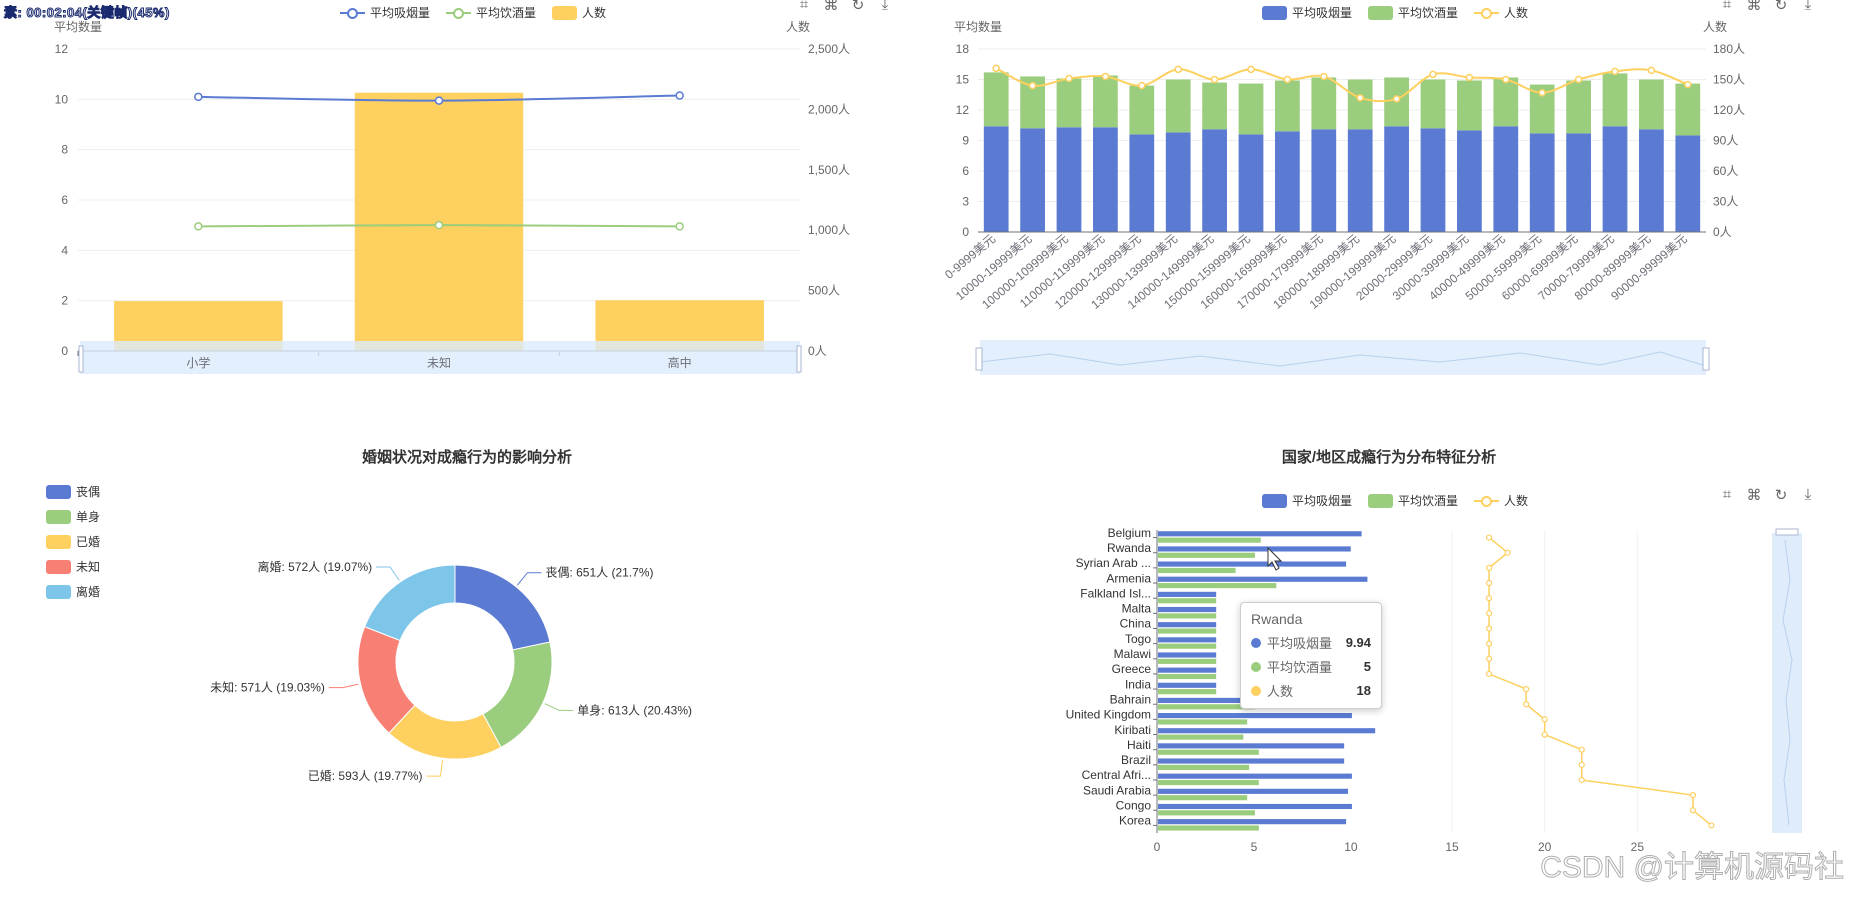 The image size is (1854, 900). I want to click on y-tick-label: 3, so click(965, 202).